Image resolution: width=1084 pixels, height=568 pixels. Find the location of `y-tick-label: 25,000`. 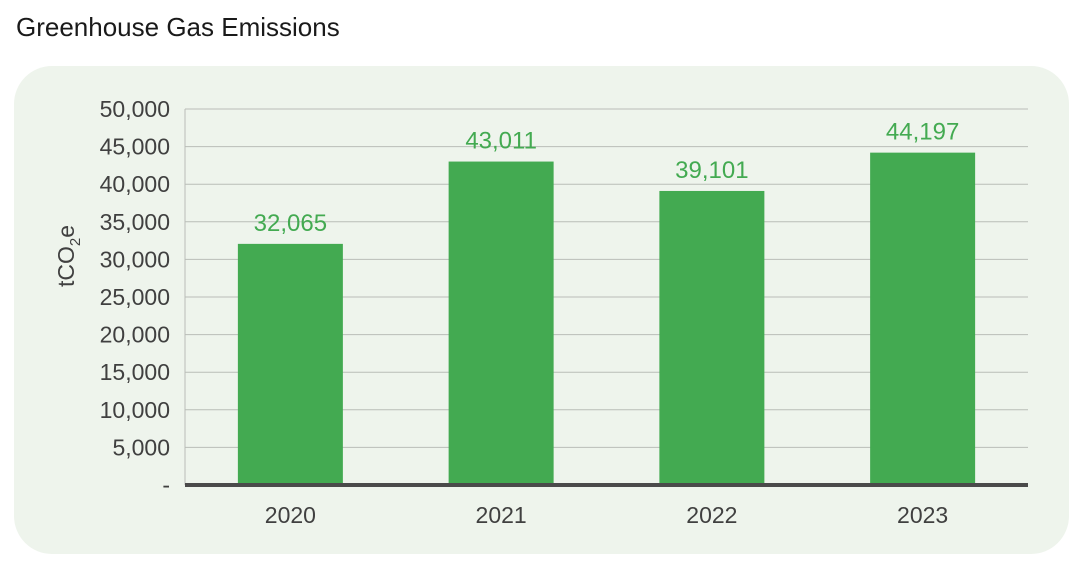

y-tick-label: 25,000 is located at coordinates (135, 297).